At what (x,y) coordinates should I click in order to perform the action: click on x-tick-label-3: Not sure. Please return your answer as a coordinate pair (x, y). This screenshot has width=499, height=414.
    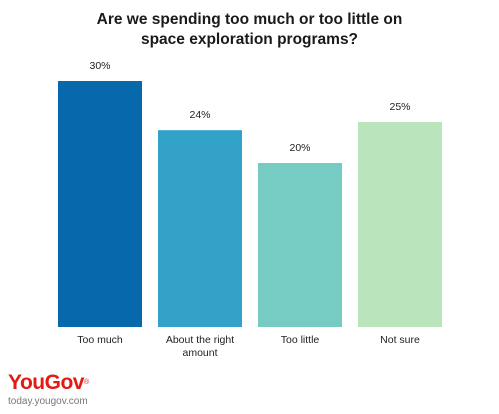
    Looking at the image, I should click on (400, 340).